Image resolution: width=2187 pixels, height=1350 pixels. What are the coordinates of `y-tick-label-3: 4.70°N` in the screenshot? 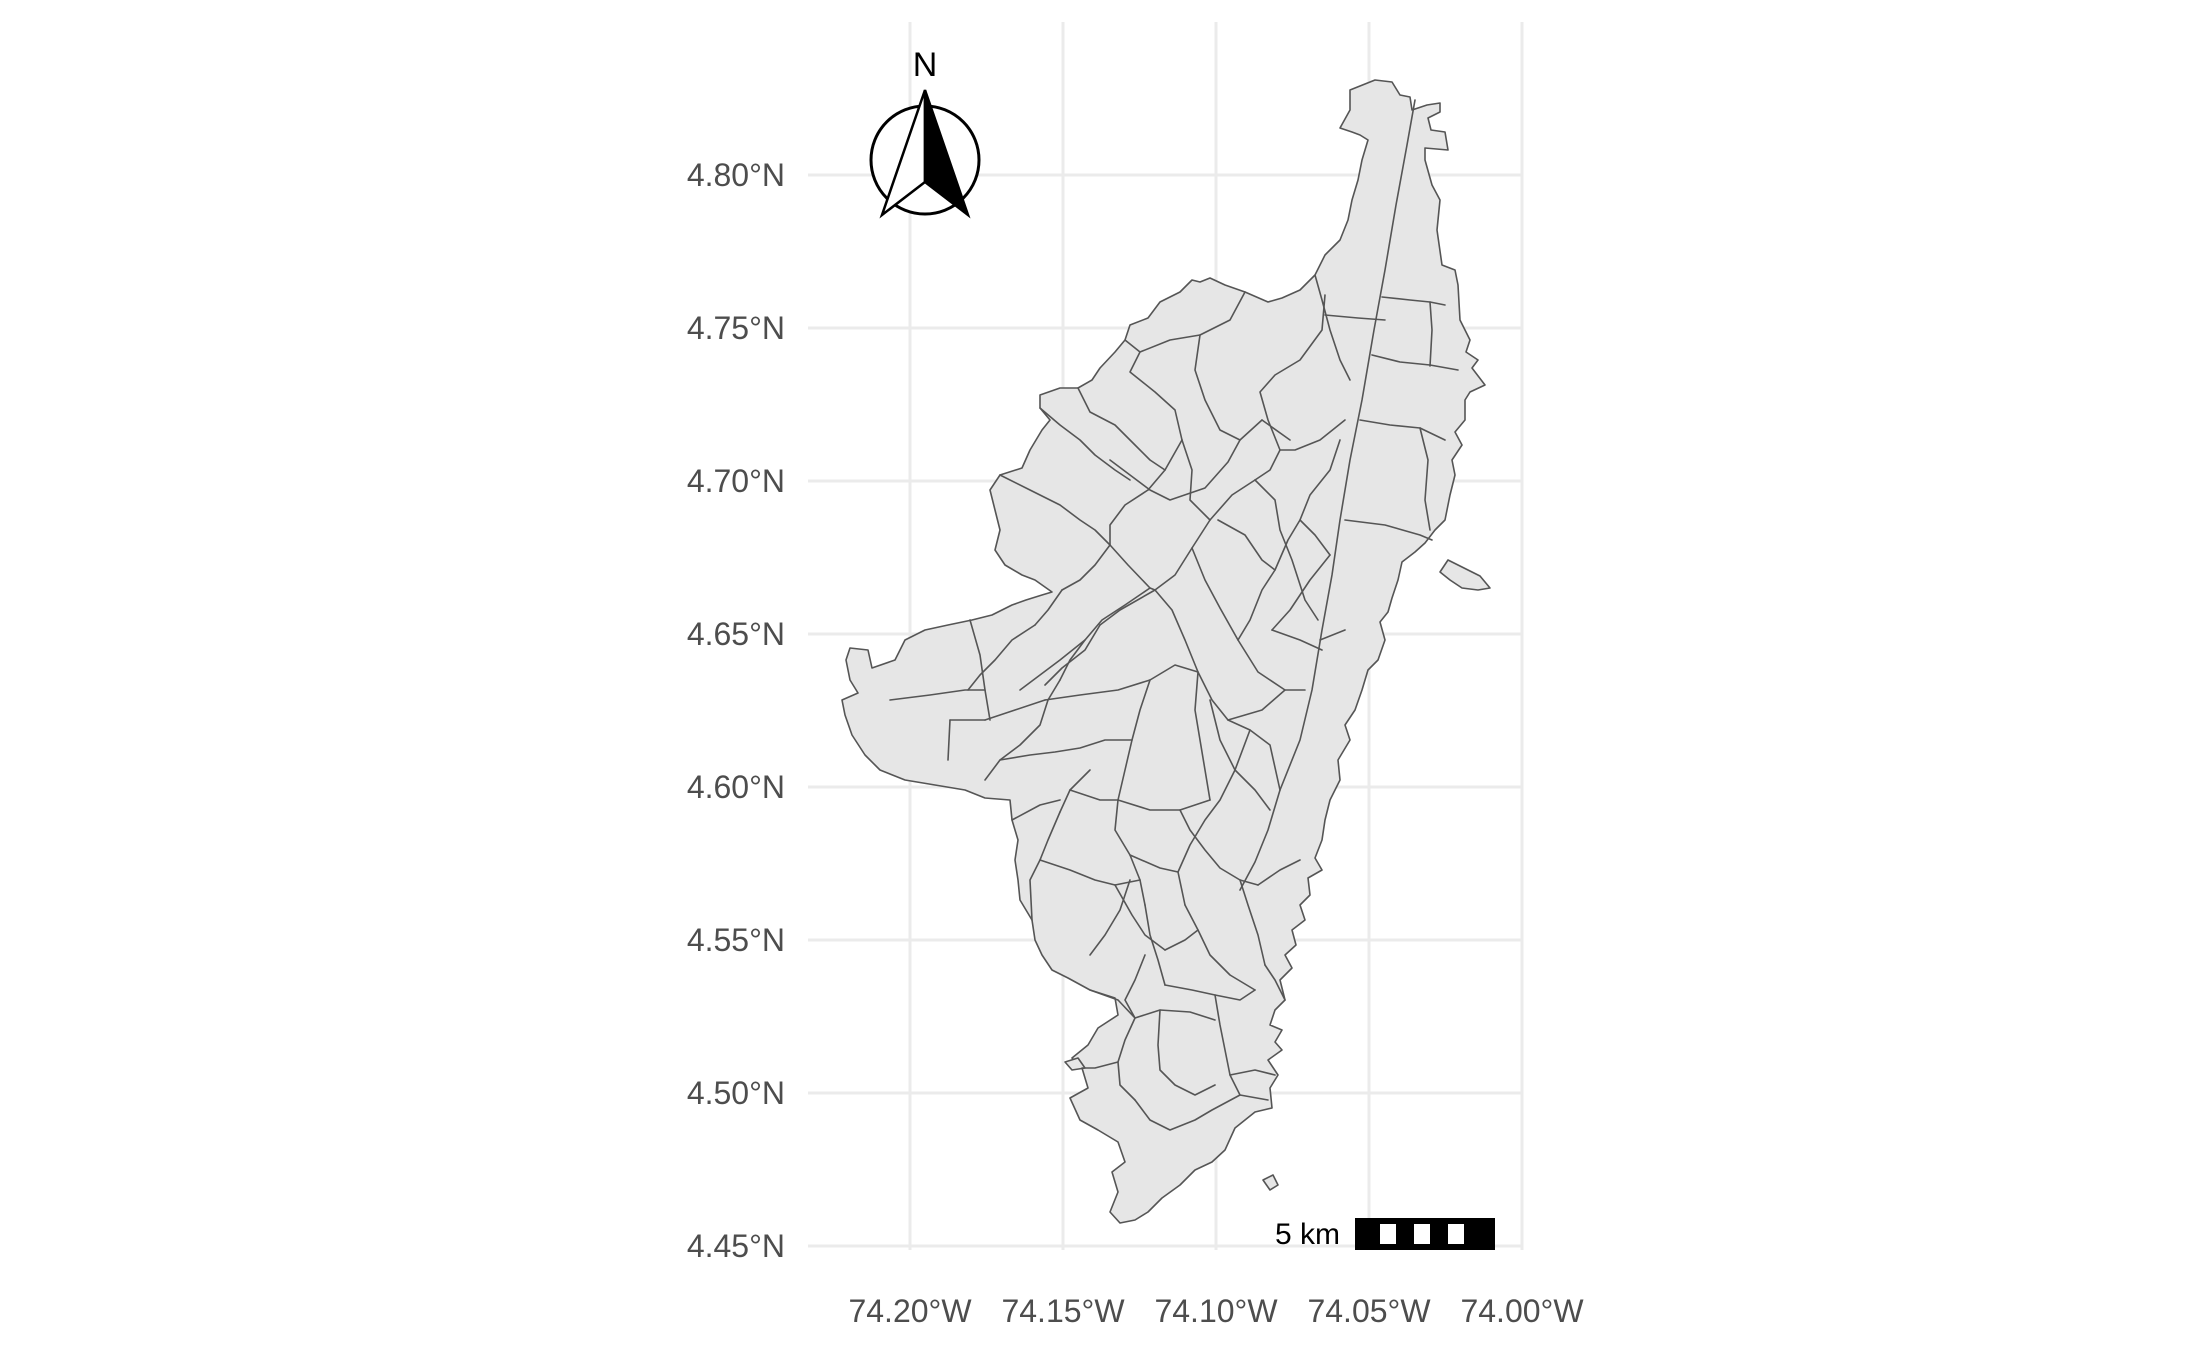 It's located at (736, 481).